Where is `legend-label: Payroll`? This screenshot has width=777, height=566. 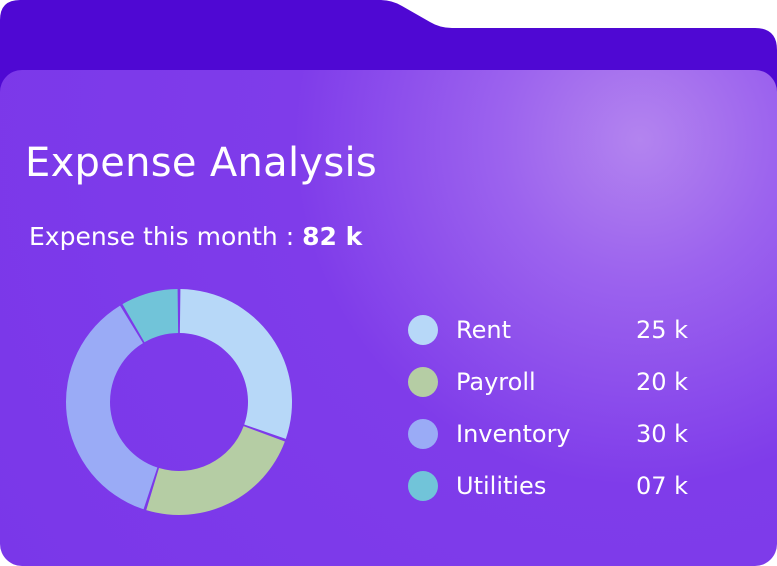 legend-label: Payroll is located at coordinates (496, 382).